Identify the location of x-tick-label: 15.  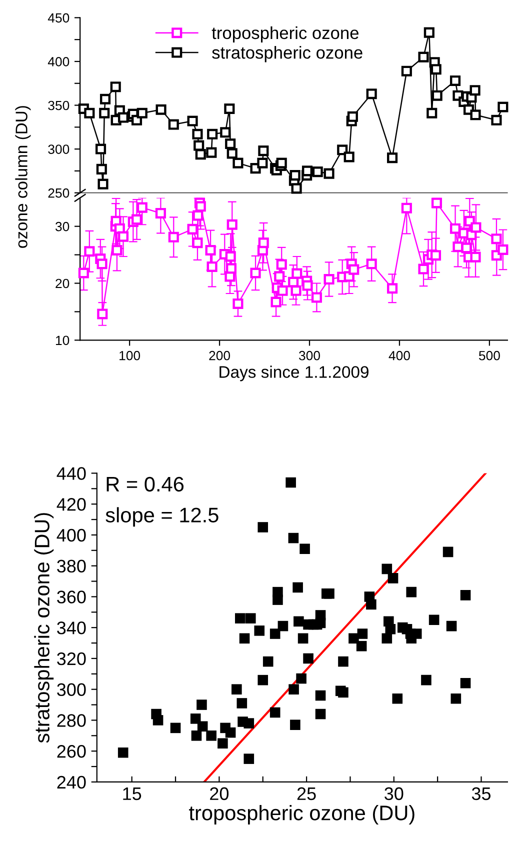
(132, 793).